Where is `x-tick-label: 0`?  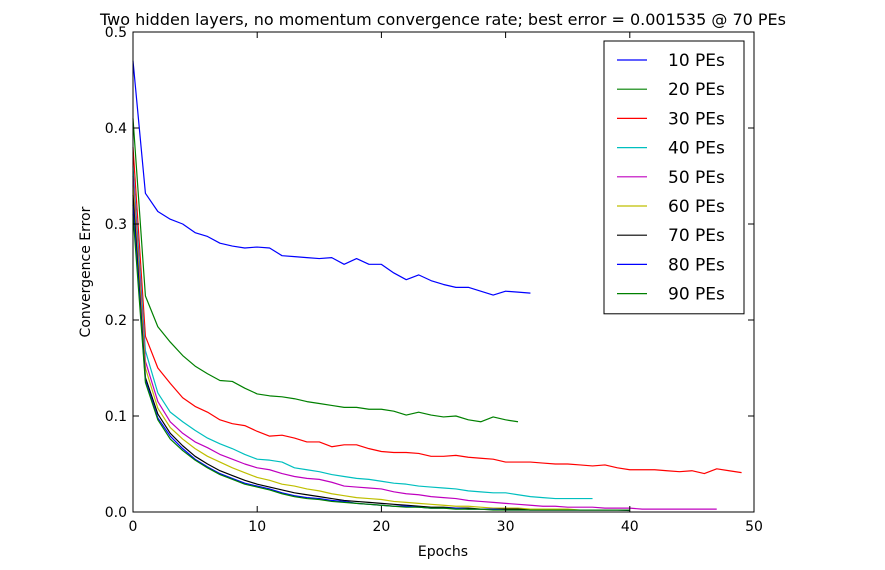
x-tick-label: 0 is located at coordinates (133, 527).